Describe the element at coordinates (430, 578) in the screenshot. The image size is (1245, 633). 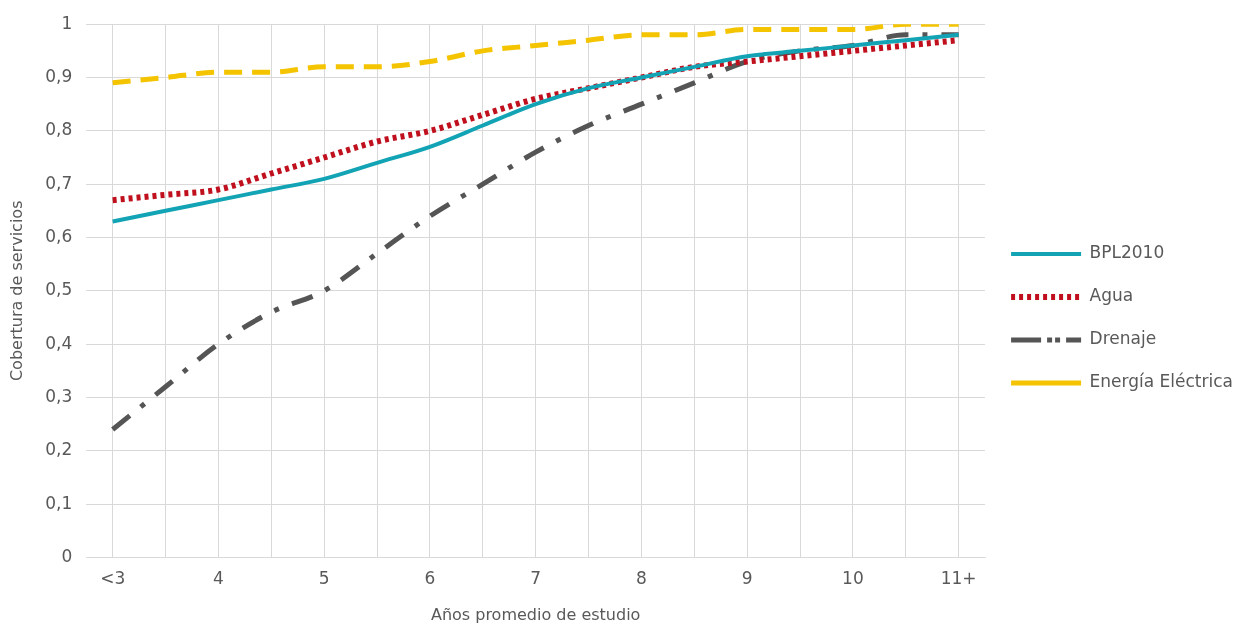
I see `x-tick-label: 6` at that location.